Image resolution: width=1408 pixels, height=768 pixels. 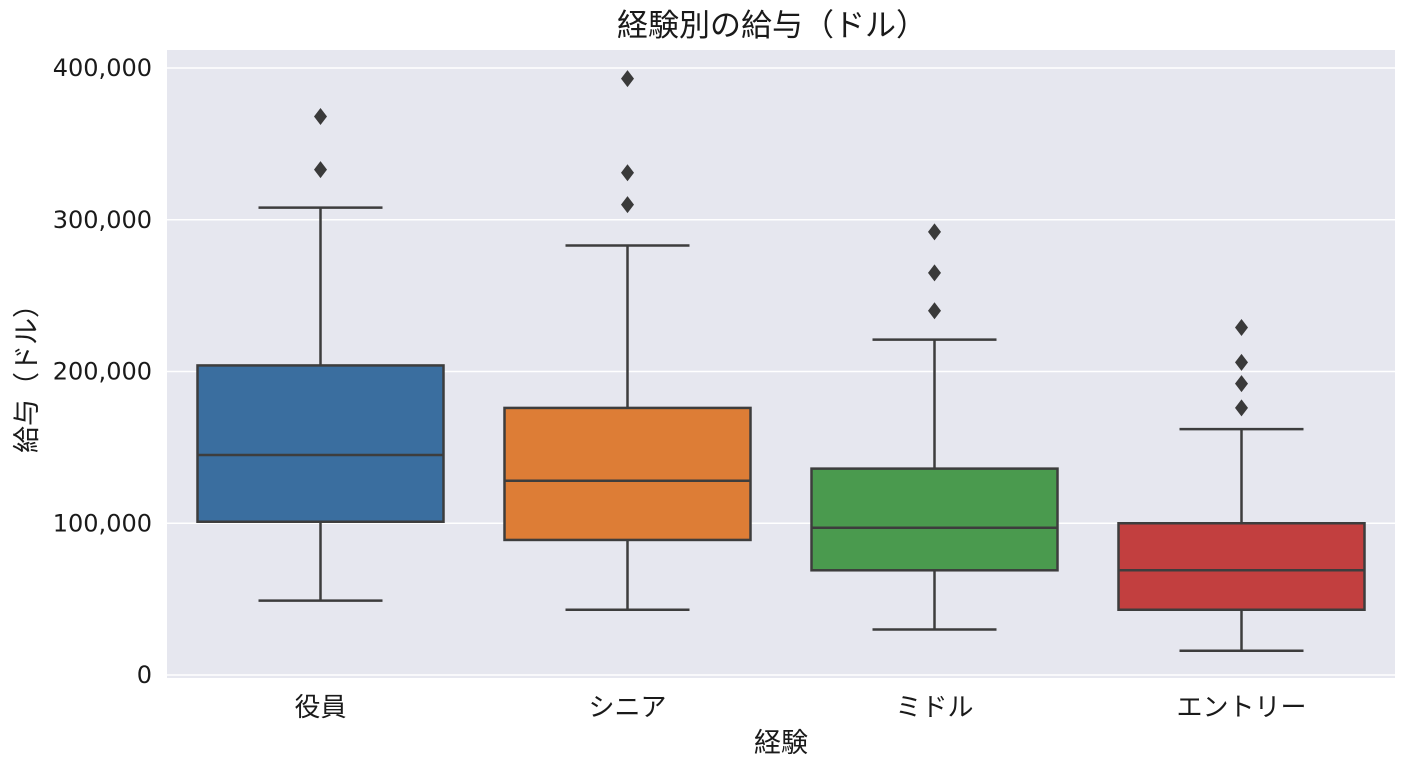 What do you see at coordinates (781, 743) in the screenshot?
I see `x-axis-title: 経験` at bounding box center [781, 743].